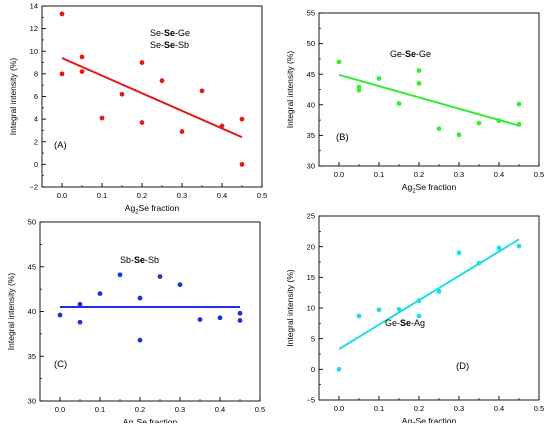 This screenshot has height=428, width=550. I want to click on y-tick-label: −2, so click(33, 187).